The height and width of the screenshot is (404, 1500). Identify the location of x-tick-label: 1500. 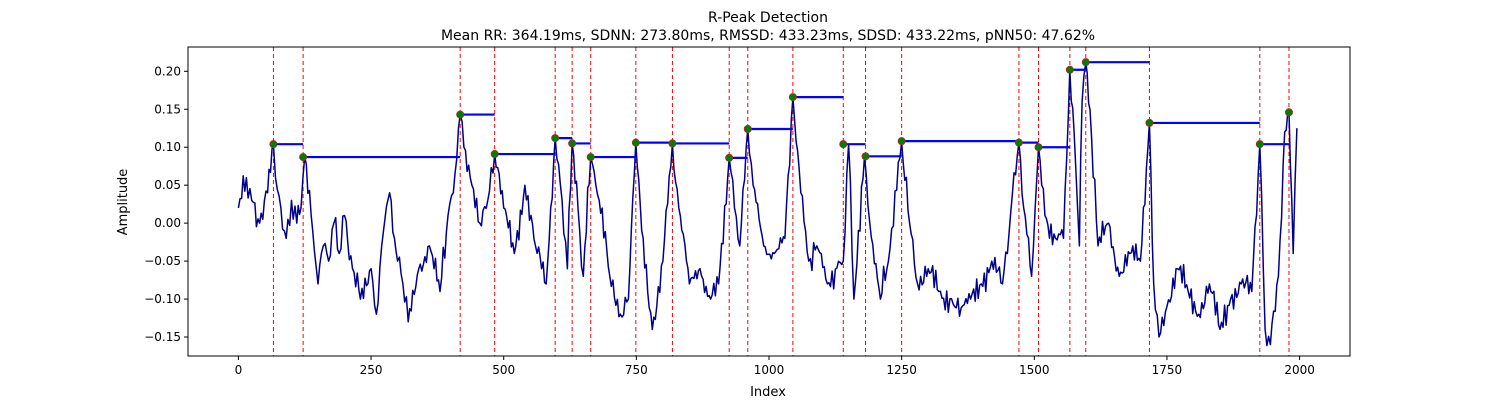
(1034, 370).